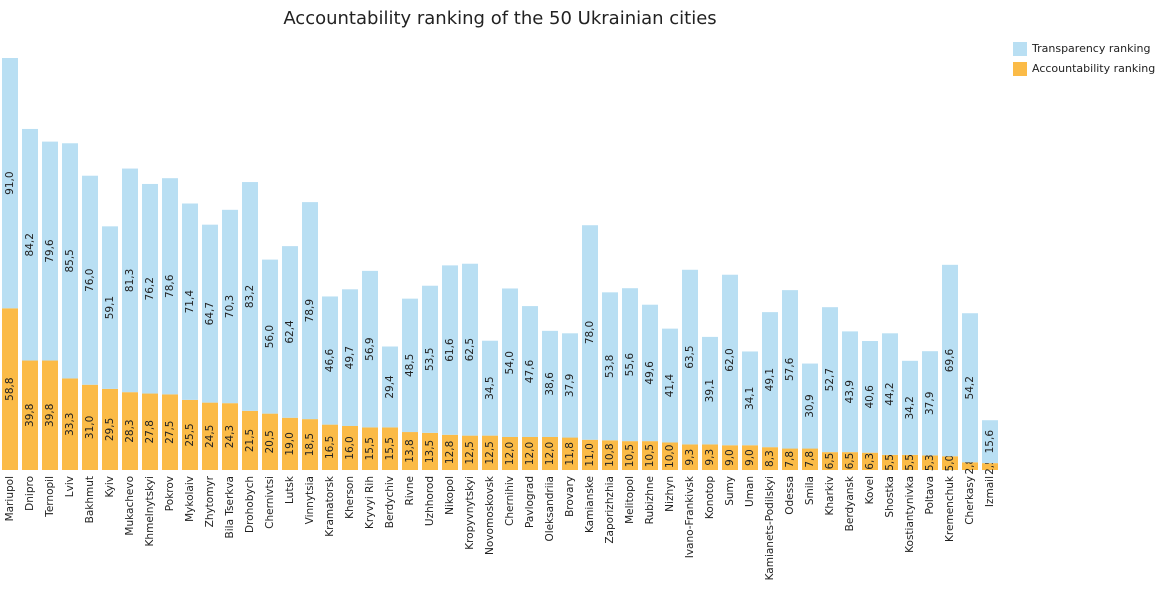 The image size is (1159, 589). I want to click on value-label: 19,0, so click(290, 443).